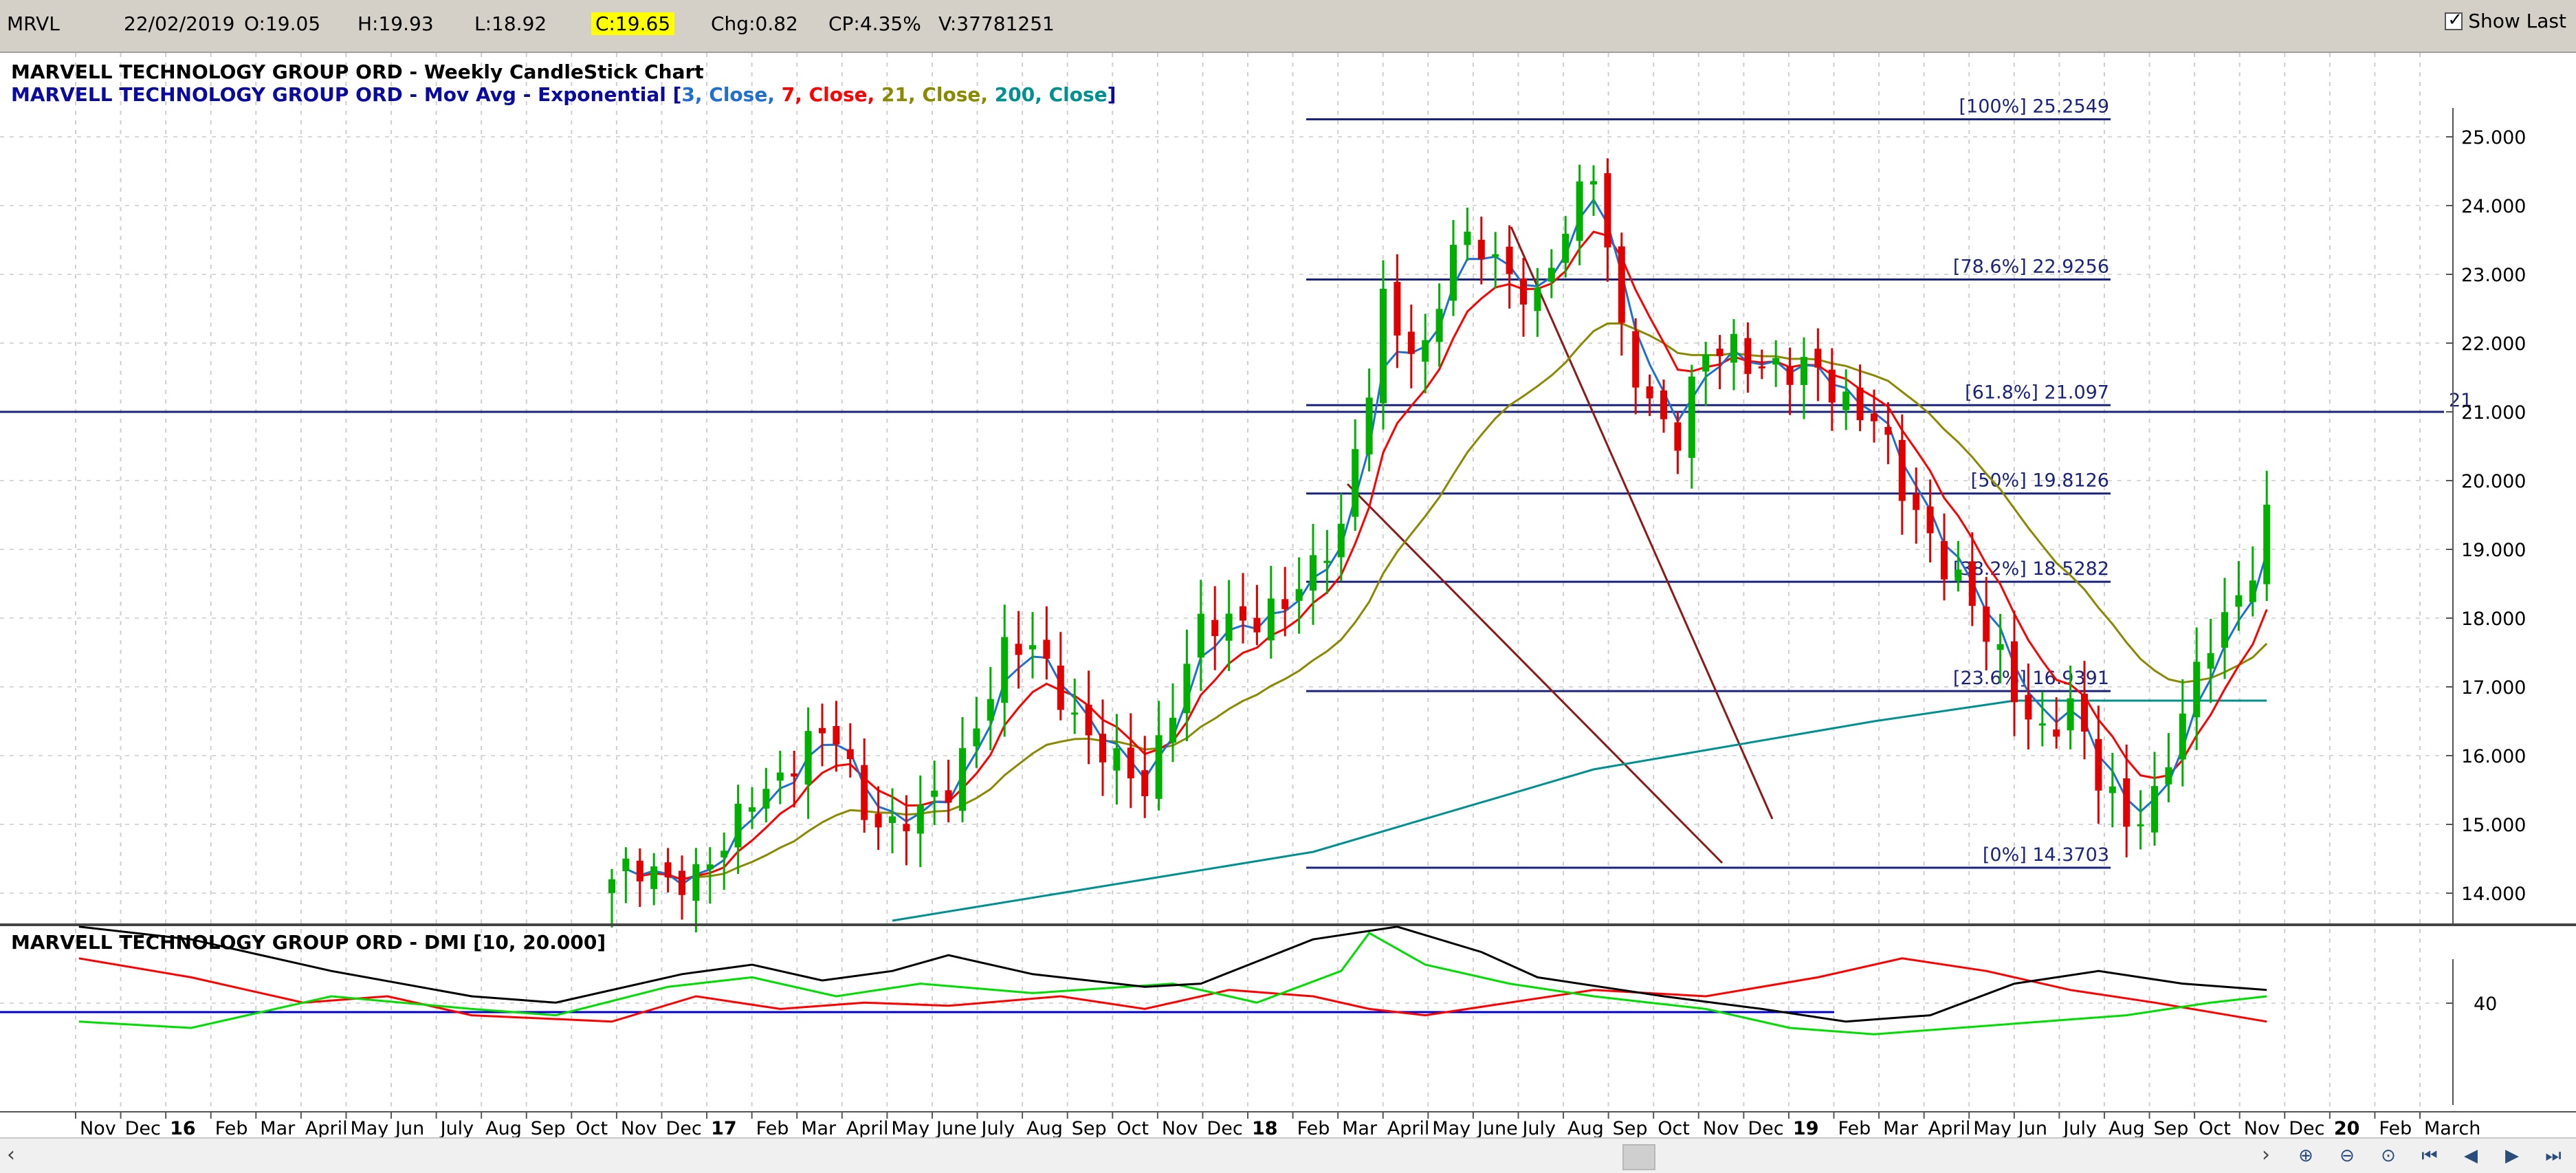  Describe the element at coordinates (2553, 1155) in the screenshot. I see `last-page-icon: ⏭` at that location.